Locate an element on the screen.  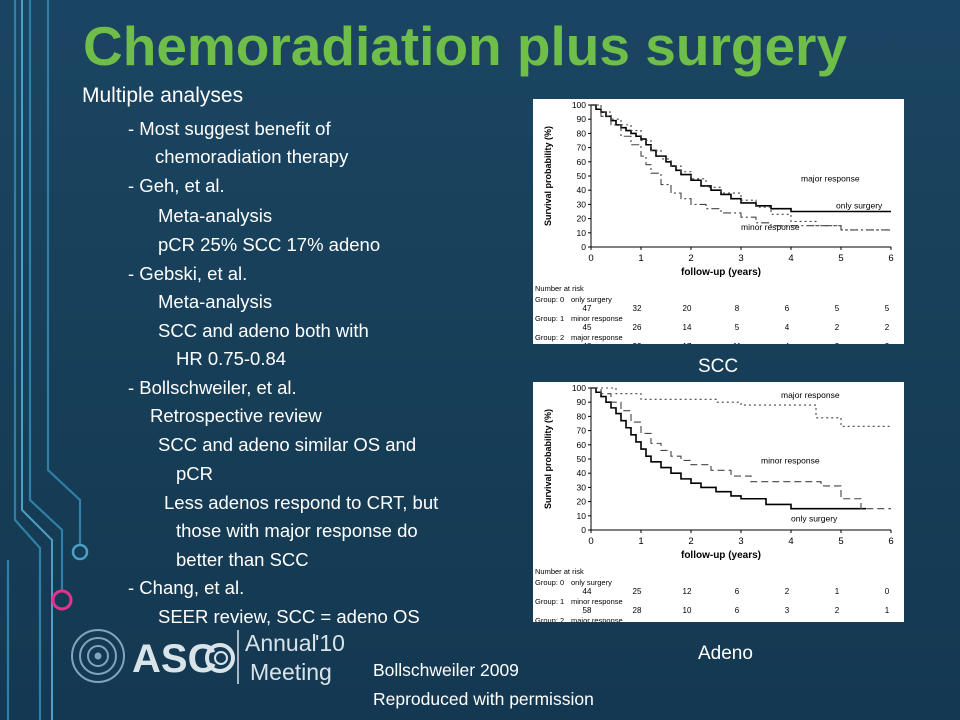
bullet-line: HR 0.75-0.84 is located at coordinates (231, 358).